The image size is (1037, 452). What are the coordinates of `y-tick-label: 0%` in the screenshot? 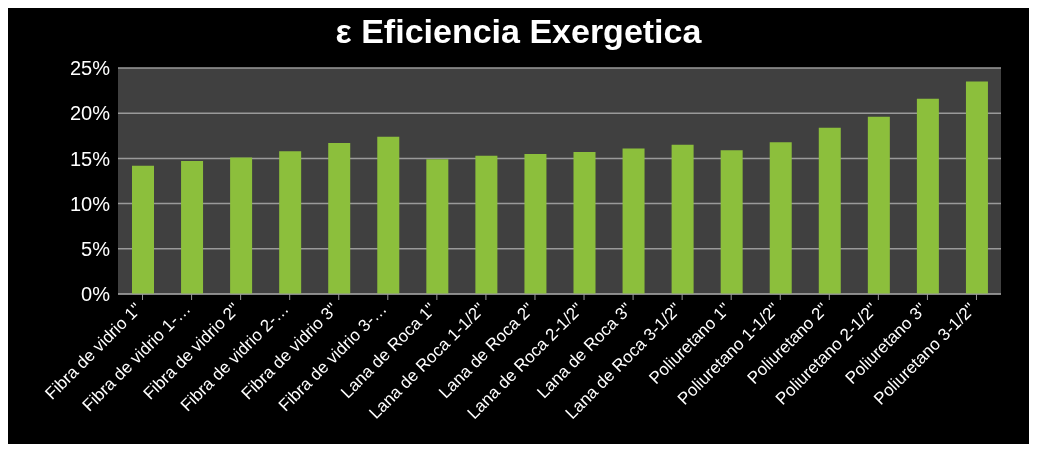 It's located at (96, 294).